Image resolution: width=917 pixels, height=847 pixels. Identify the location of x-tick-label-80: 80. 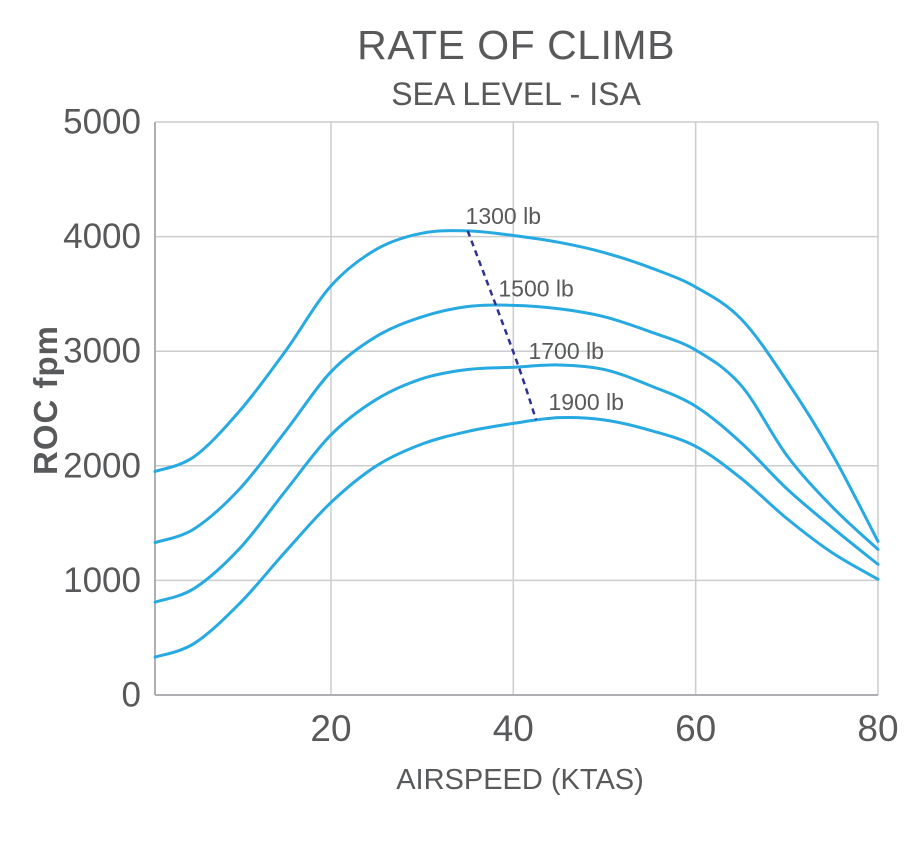
(877, 728).